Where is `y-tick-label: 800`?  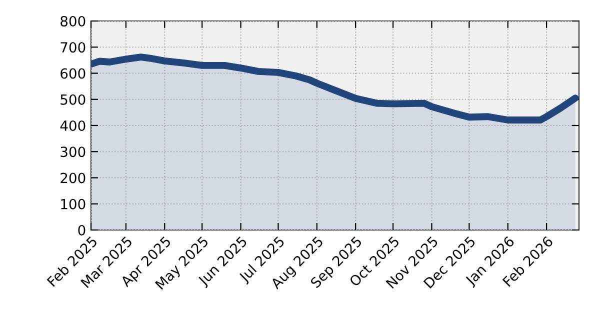 y-tick-label: 800 is located at coordinates (73, 21).